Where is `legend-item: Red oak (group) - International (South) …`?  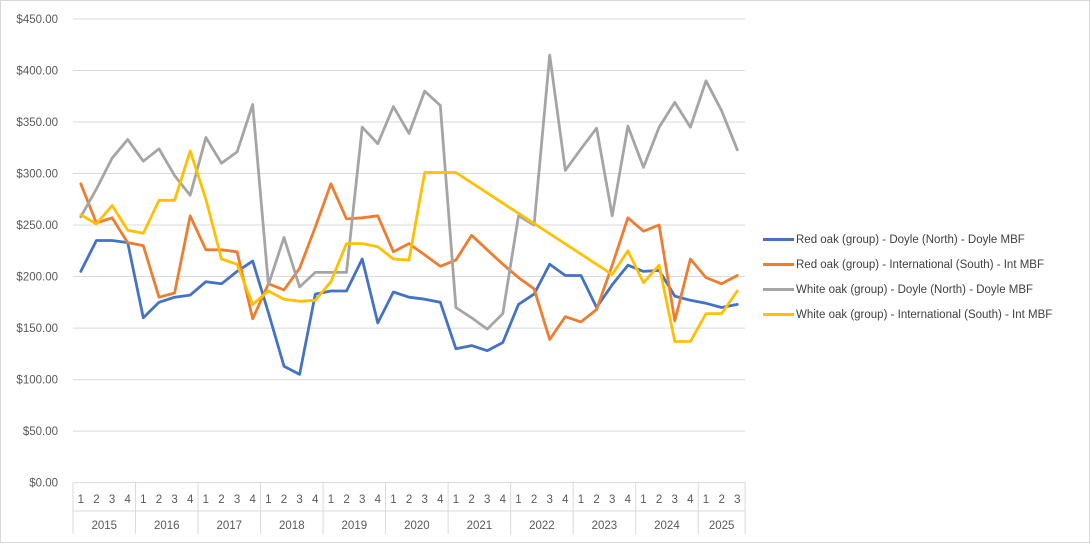
legend-item: Red oak (group) - International (South) … is located at coordinates (907, 264).